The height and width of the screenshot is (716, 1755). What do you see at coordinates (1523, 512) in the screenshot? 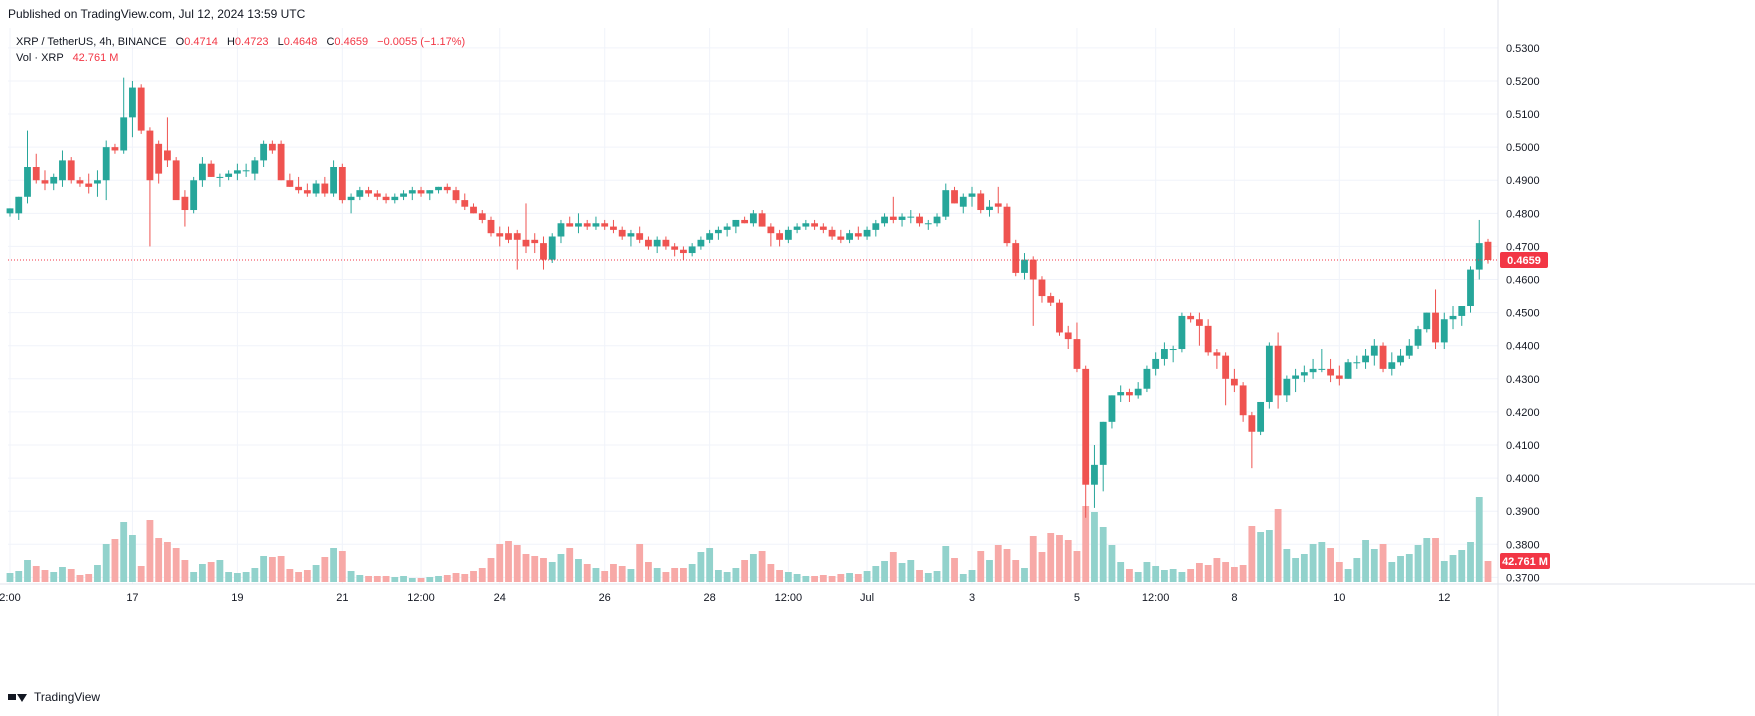
I see `price-tick-label: 0.3900` at bounding box center [1523, 512].